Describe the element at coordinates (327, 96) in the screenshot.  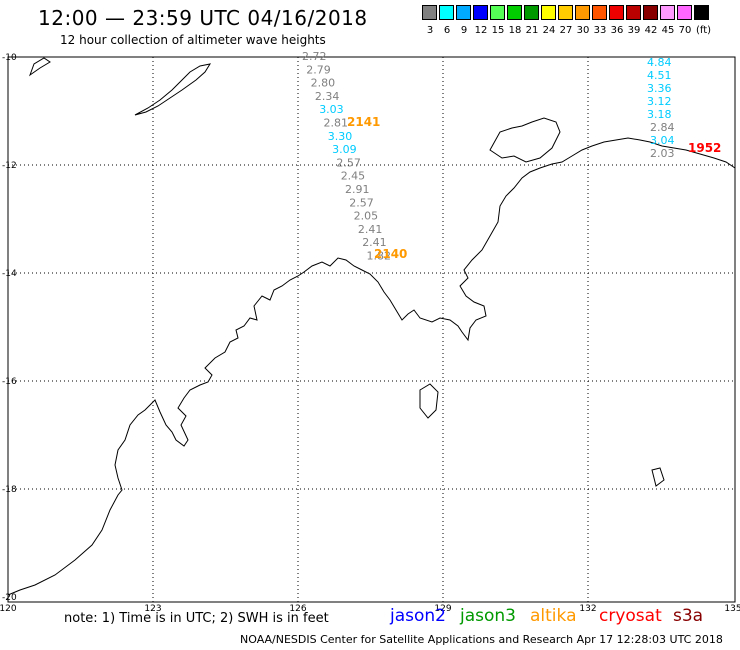
I see `swh-reading: 2.34` at that location.